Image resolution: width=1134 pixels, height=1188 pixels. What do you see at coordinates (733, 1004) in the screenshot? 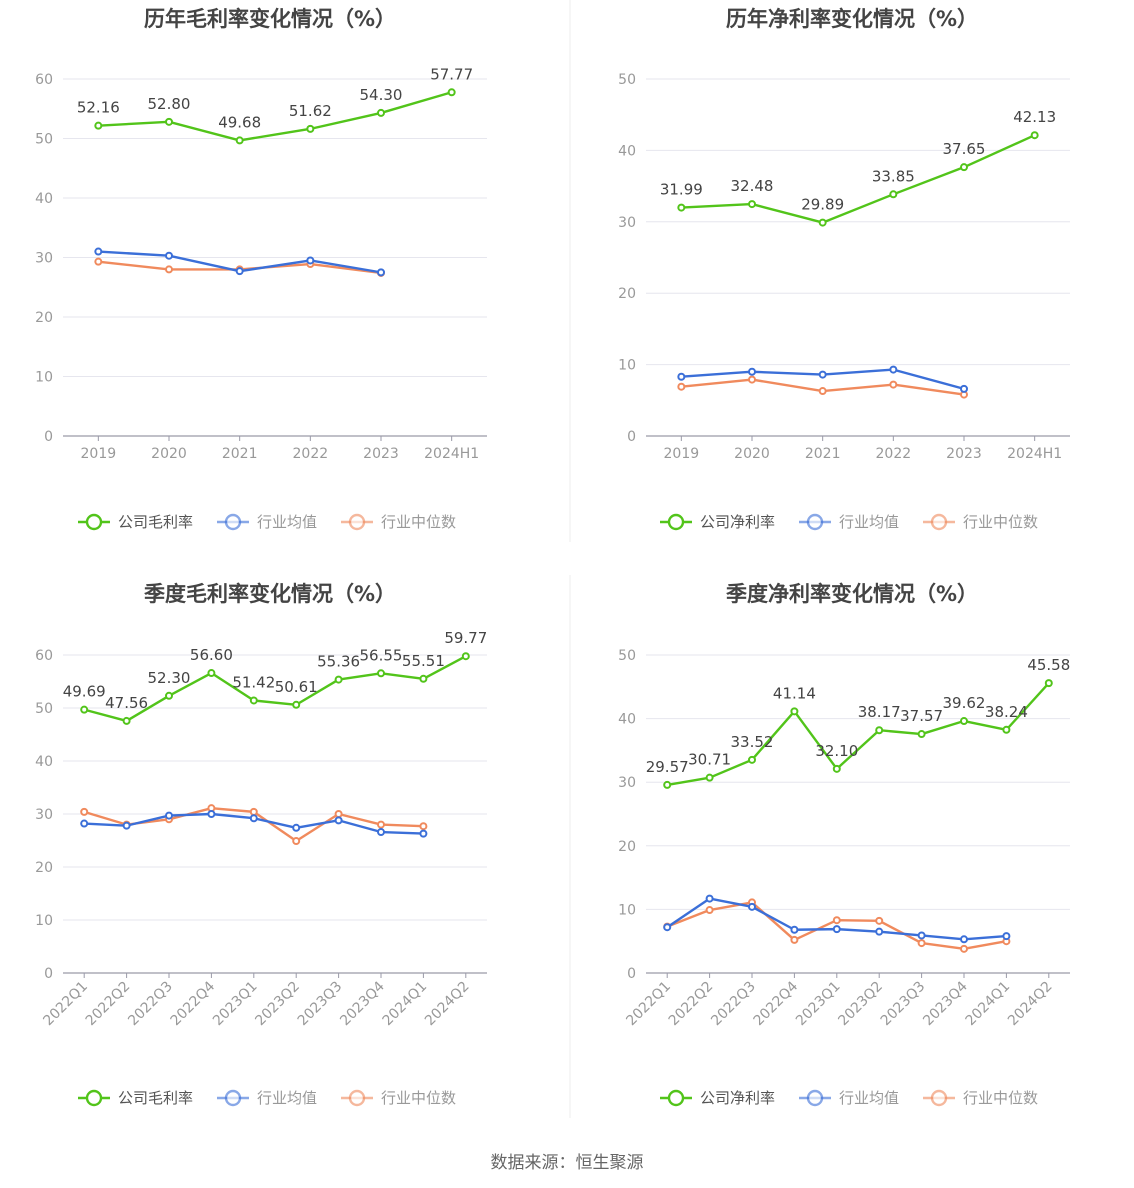
I see `x-tick-label: 2022Q3` at bounding box center [733, 1004].